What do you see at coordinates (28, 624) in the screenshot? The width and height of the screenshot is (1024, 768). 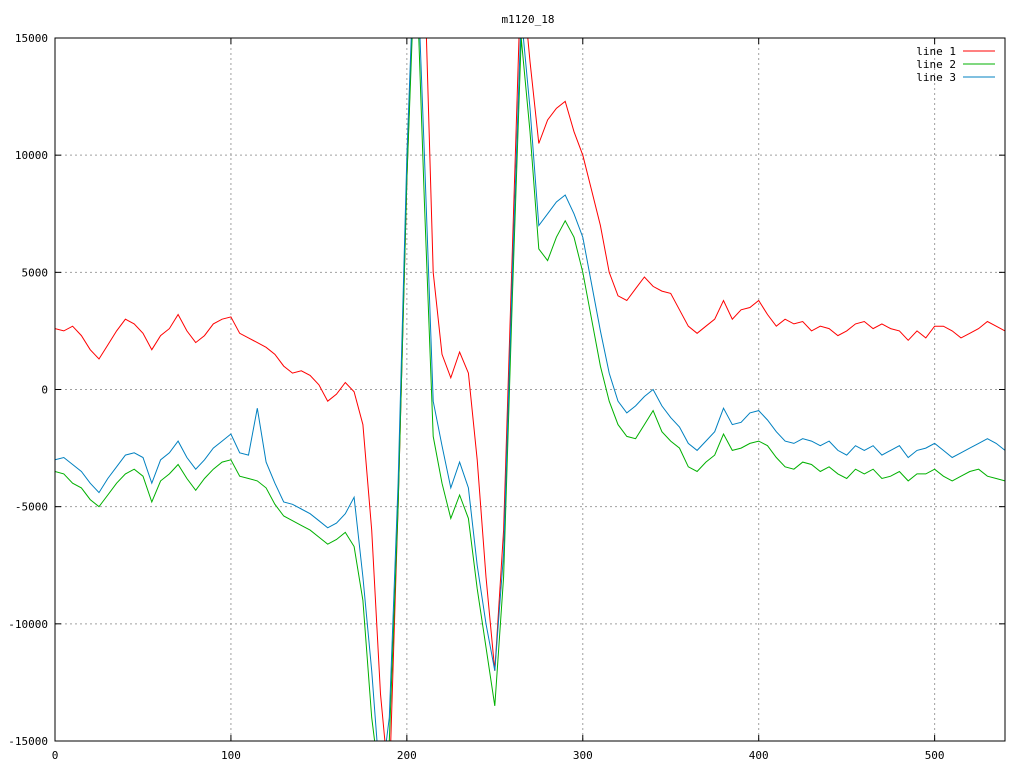 I see `y-tick-label: -10000` at bounding box center [28, 624].